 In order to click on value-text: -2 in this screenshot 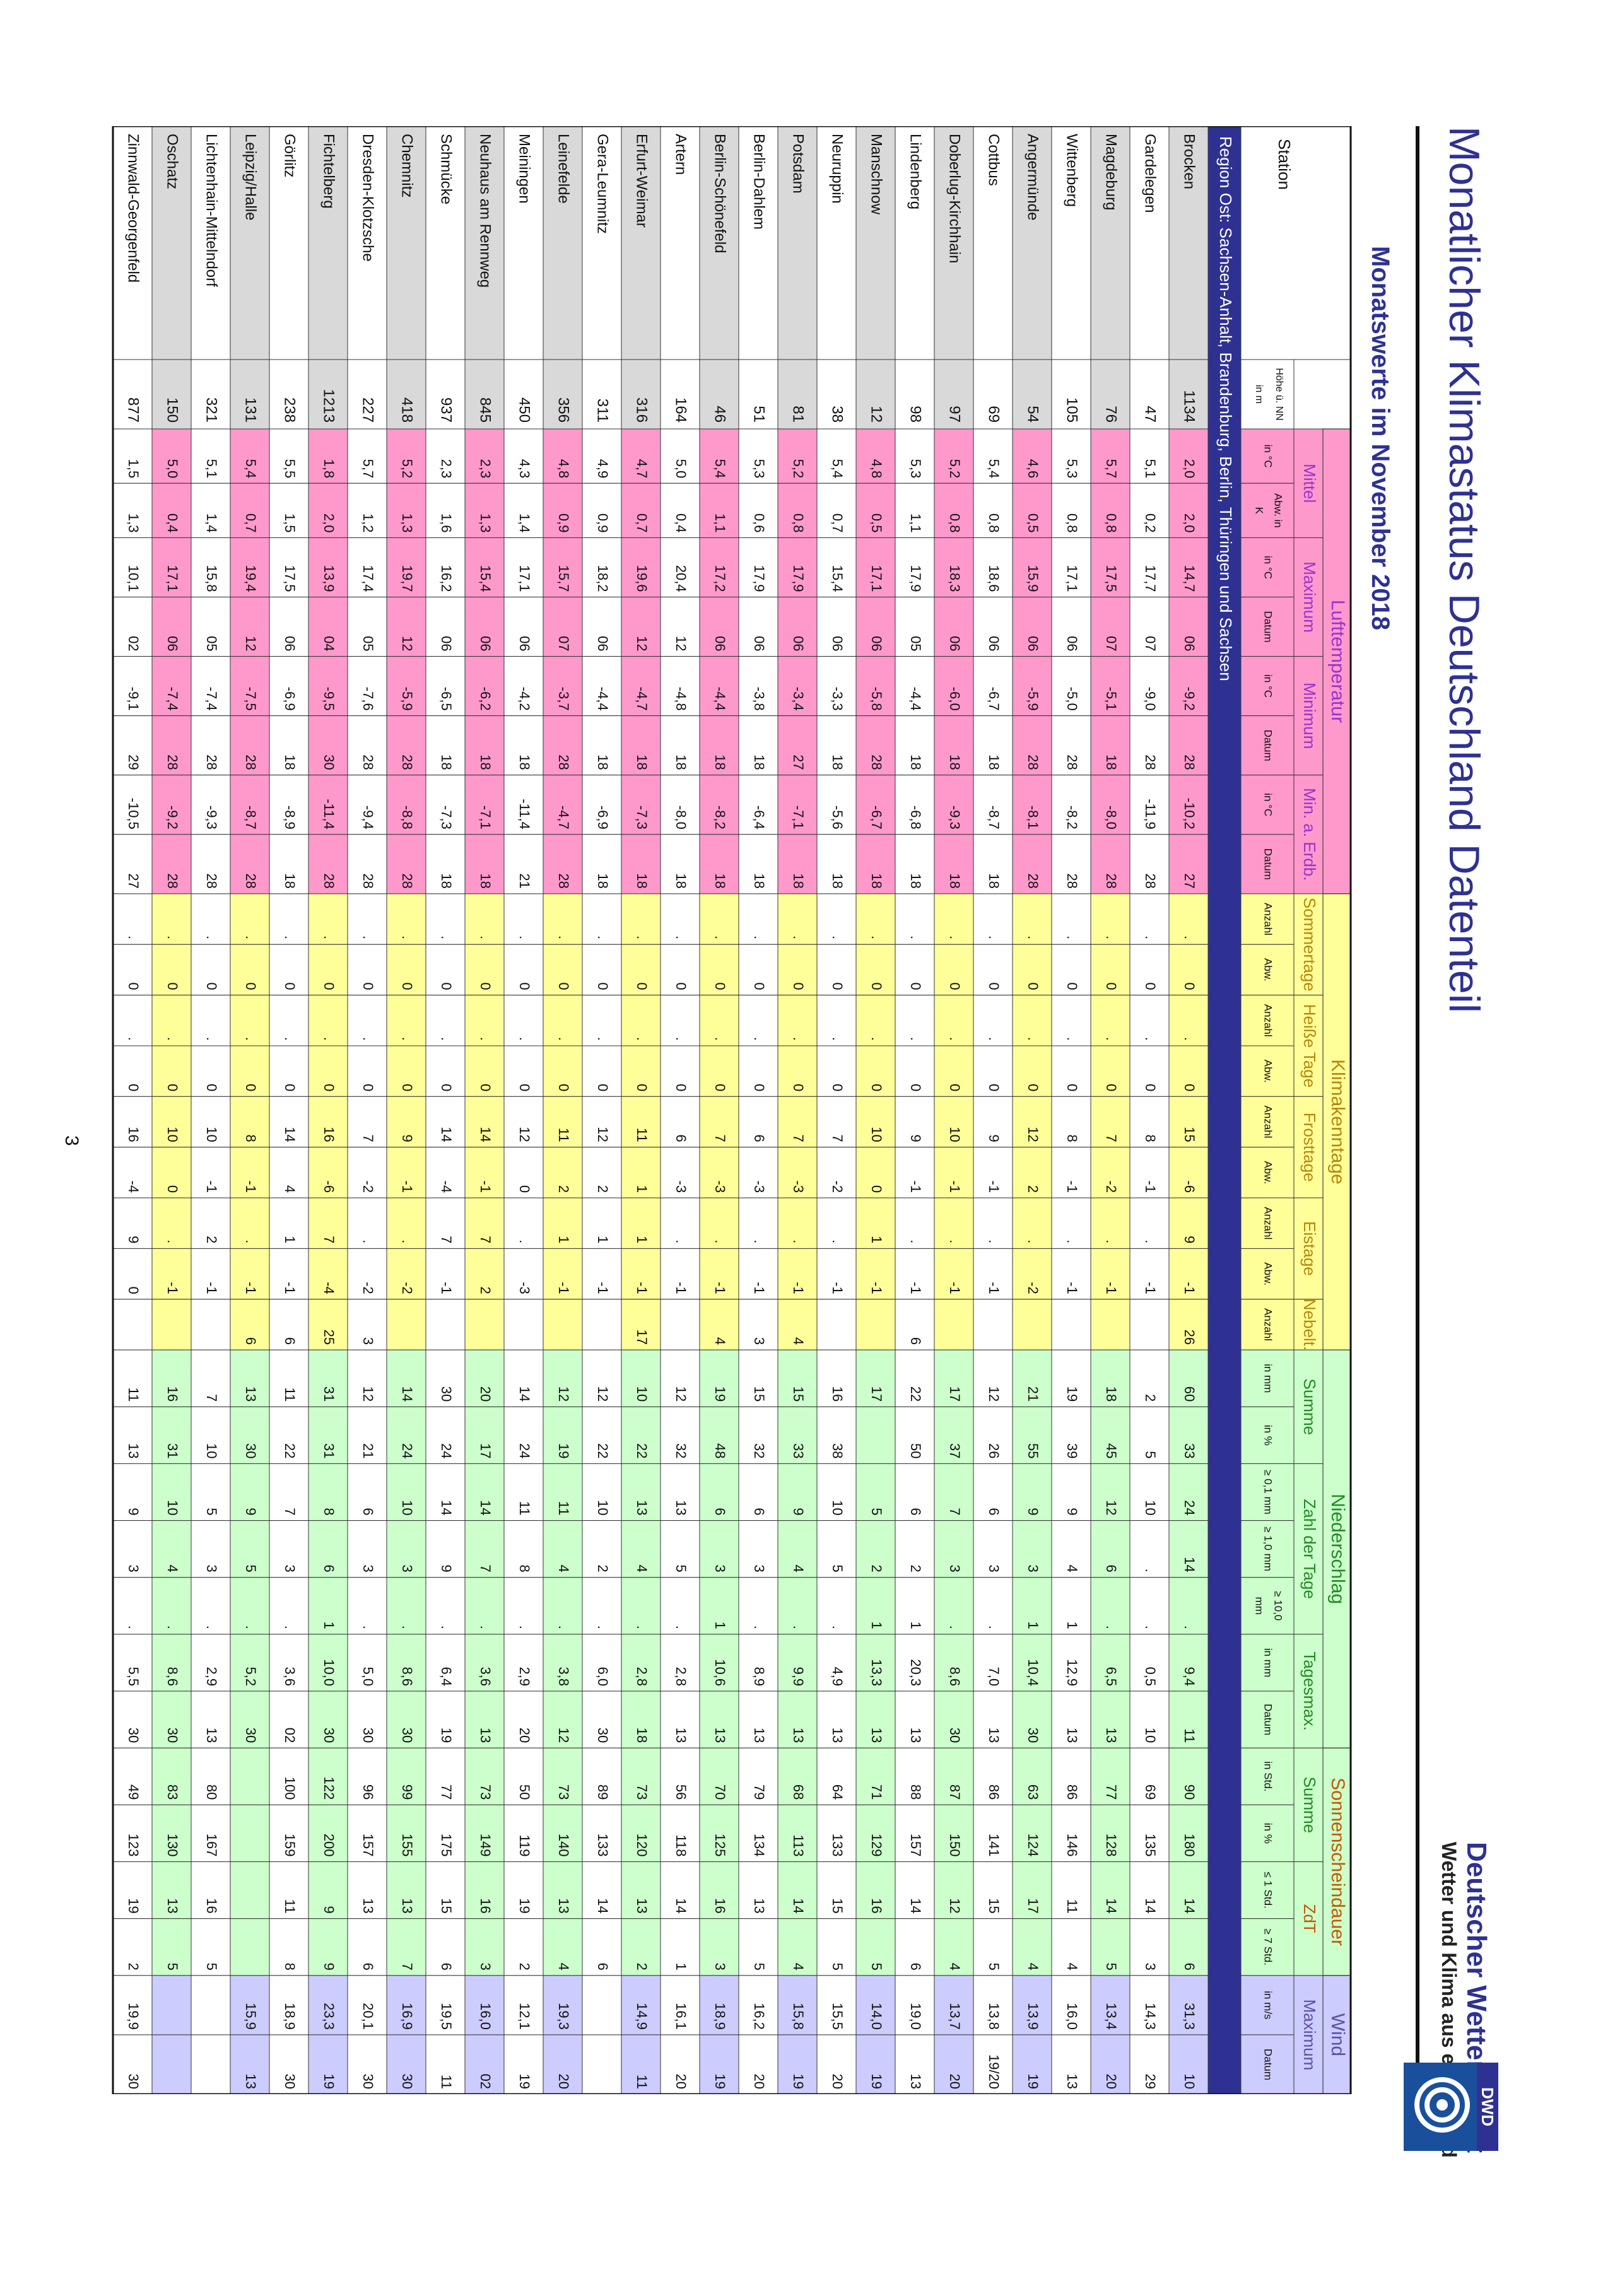, I will do `click(368, 1288)`.